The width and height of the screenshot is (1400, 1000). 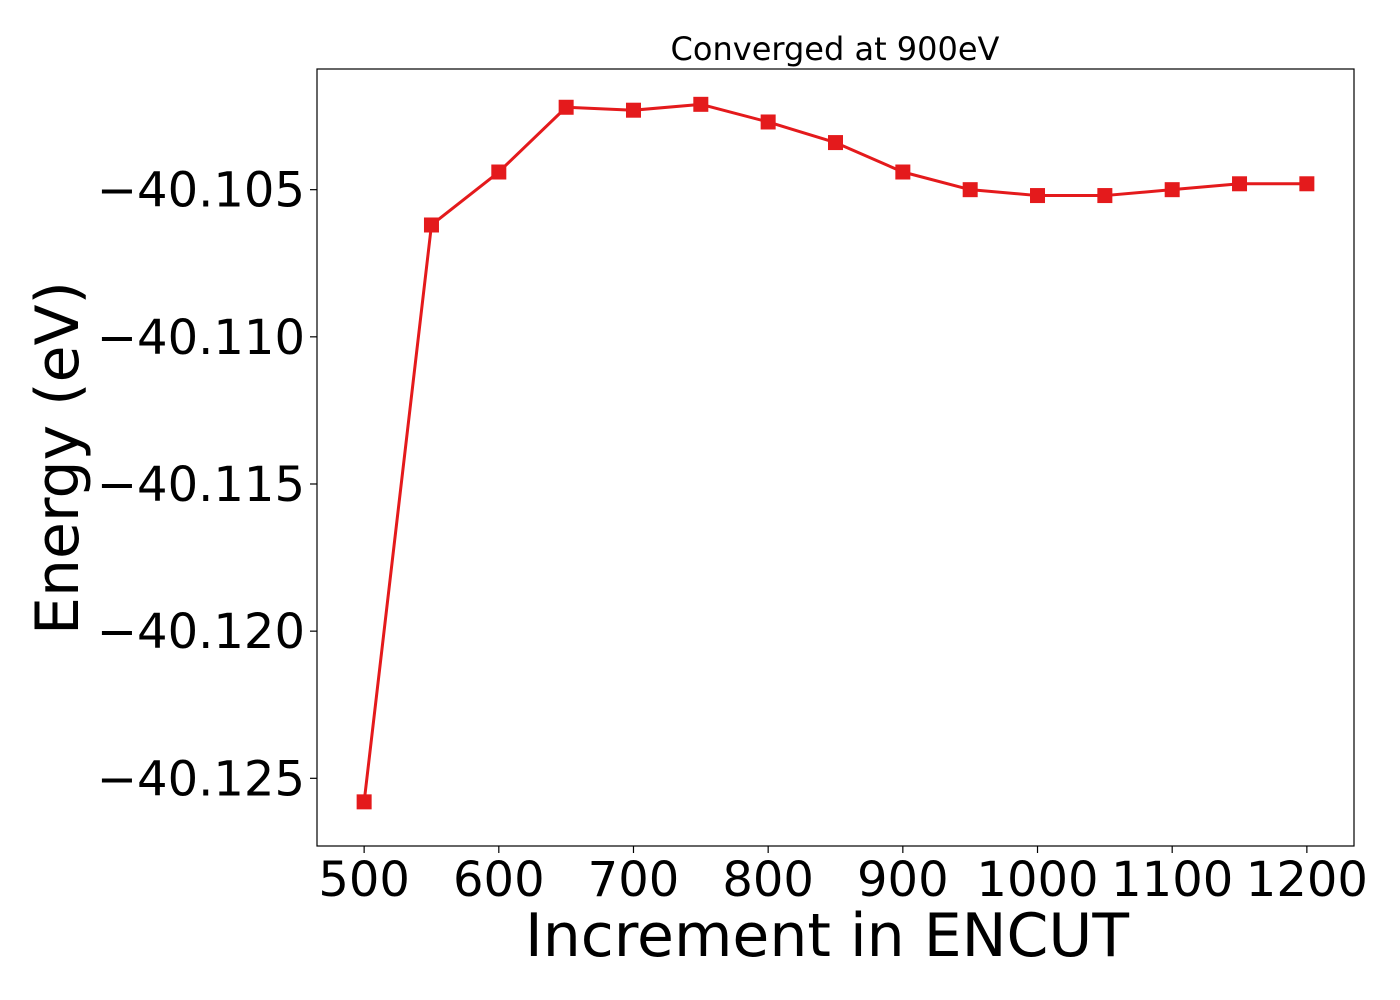 What do you see at coordinates (1037, 880) in the screenshot?
I see `x-tick-label: 1000` at bounding box center [1037, 880].